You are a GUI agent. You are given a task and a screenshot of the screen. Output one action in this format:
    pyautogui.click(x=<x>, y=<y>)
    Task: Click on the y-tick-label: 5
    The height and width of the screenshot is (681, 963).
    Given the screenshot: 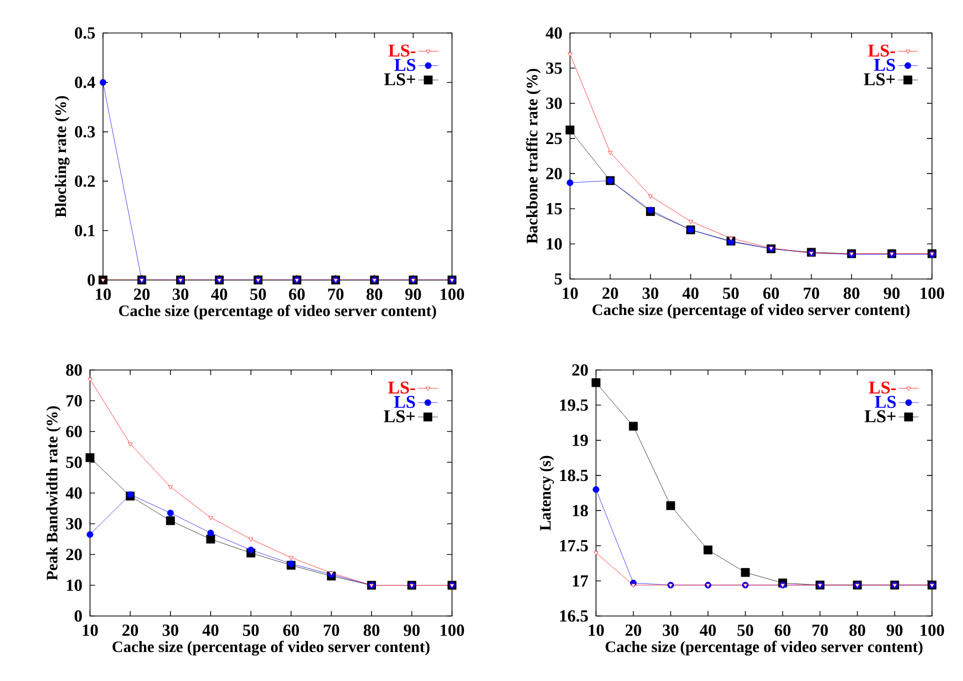 What is the action you would take?
    pyautogui.click(x=558, y=279)
    